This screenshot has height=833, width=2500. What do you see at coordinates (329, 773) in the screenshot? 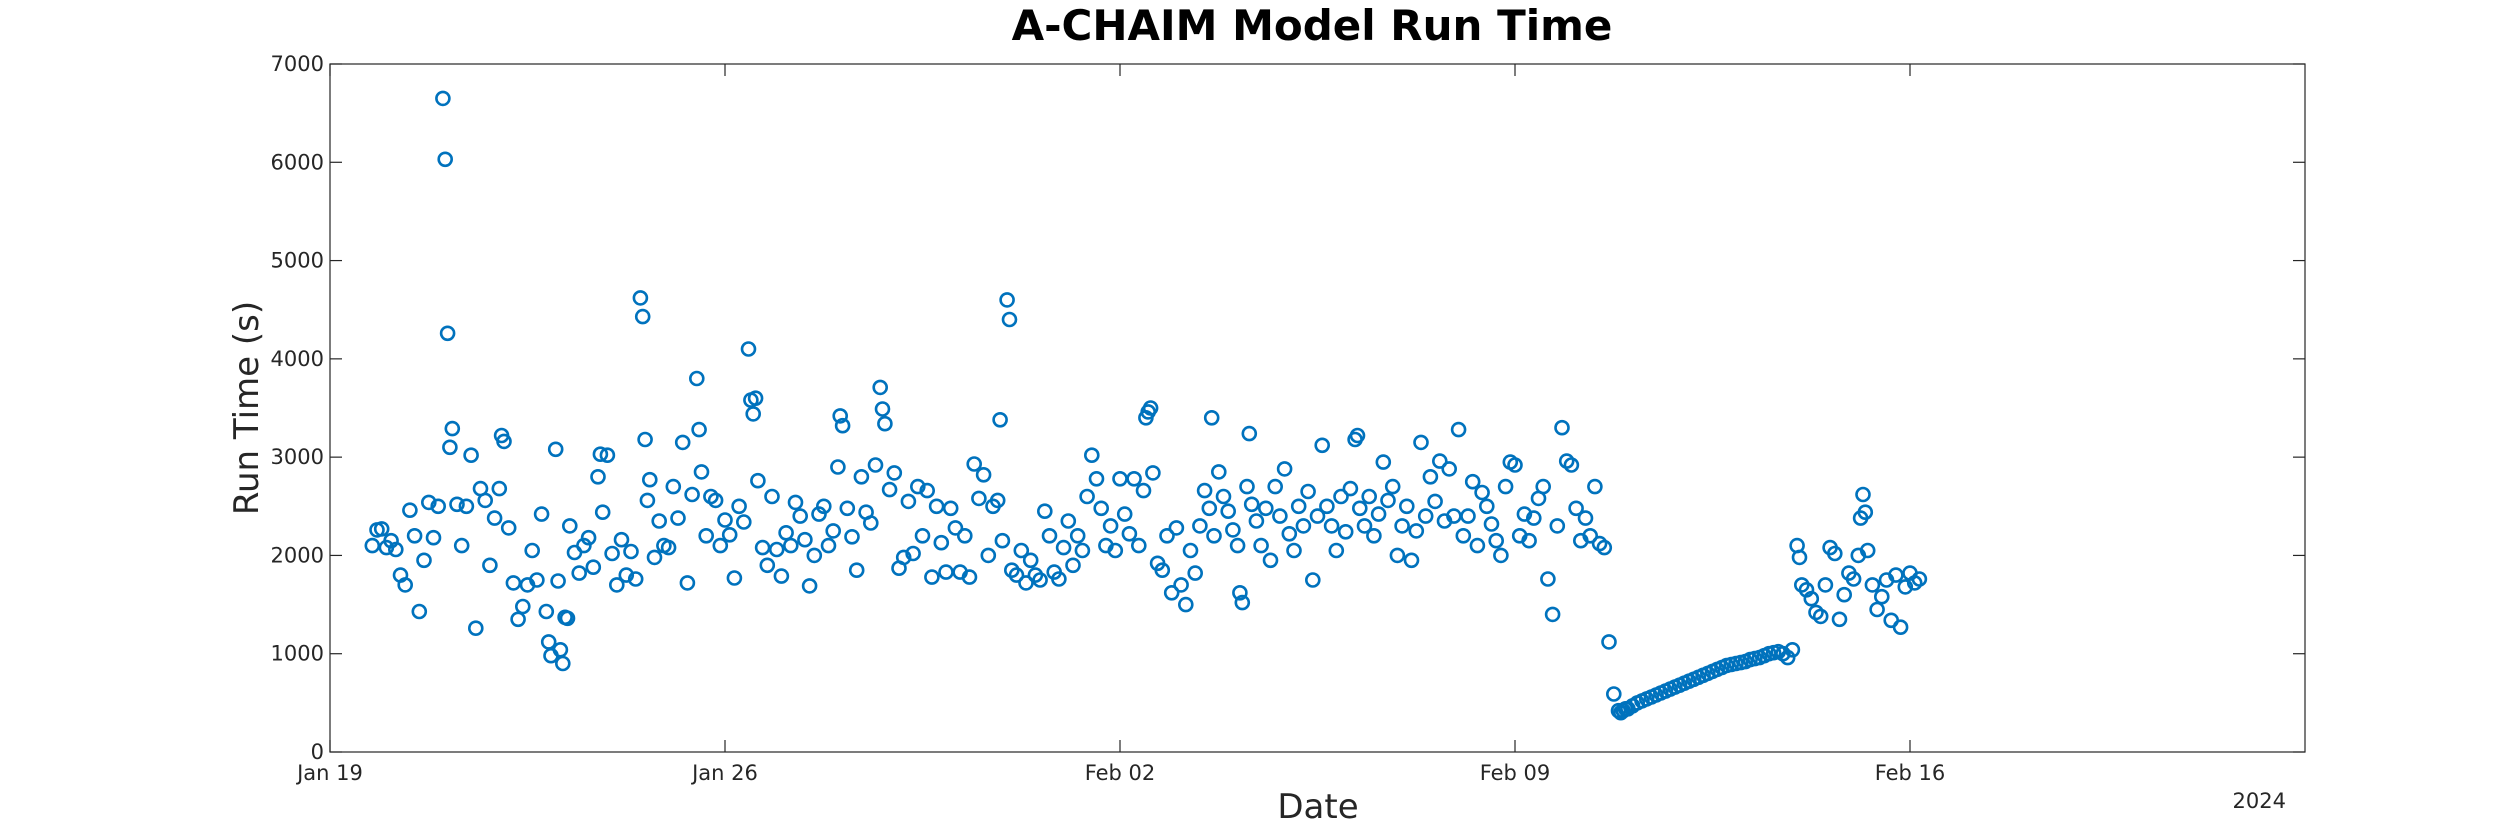
I see `x-tick-label: Jan 19` at bounding box center [329, 773].